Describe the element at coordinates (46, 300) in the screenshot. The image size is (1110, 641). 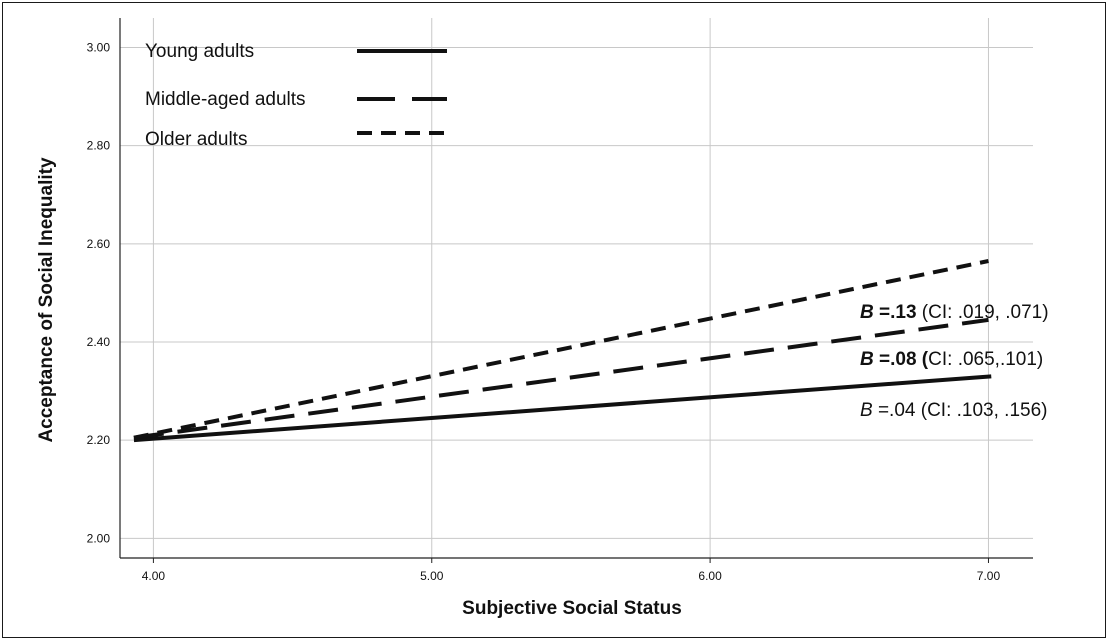
I see `y-axis-title: Acceptance of Social Inequality` at that location.